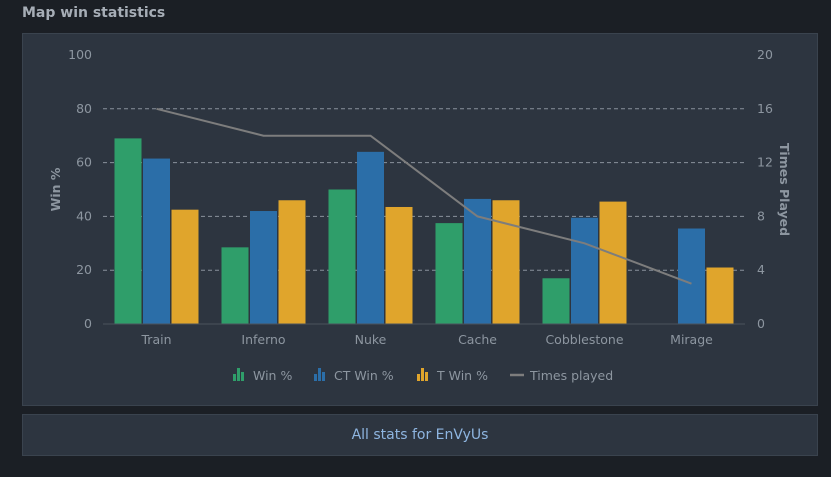  Describe the element at coordinates (784, 189) in the screenshot. I see `y2-axis-title: Times Played` at that location.